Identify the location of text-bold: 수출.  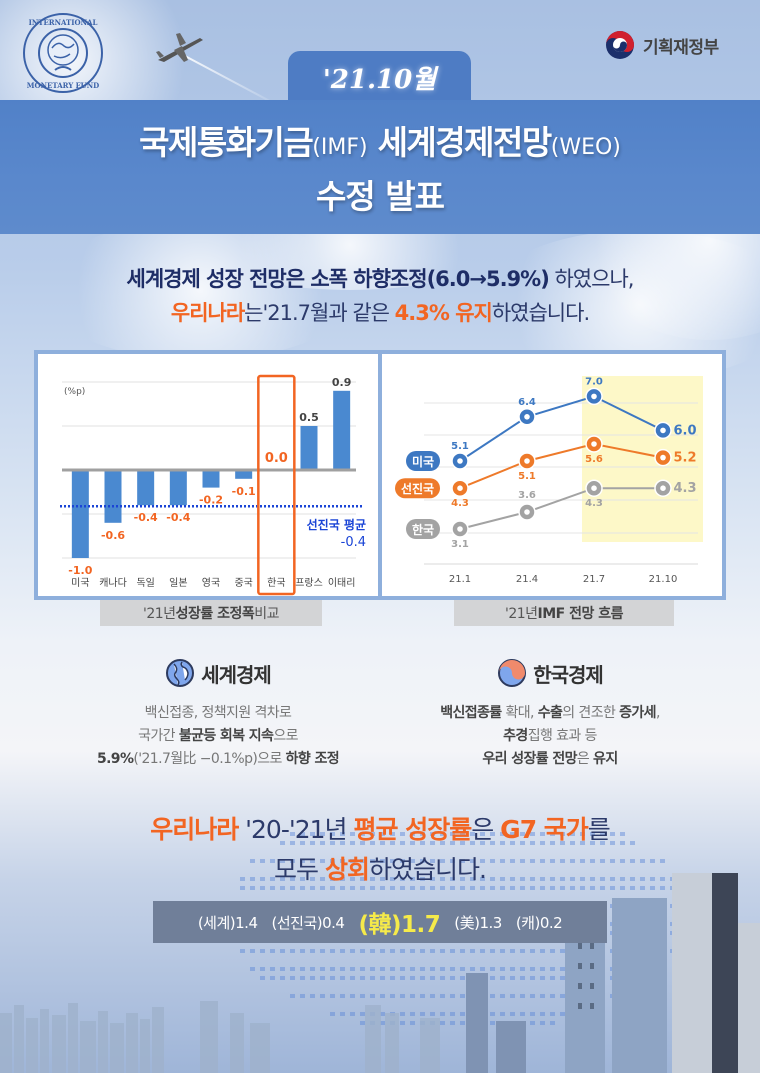
(550, 713).